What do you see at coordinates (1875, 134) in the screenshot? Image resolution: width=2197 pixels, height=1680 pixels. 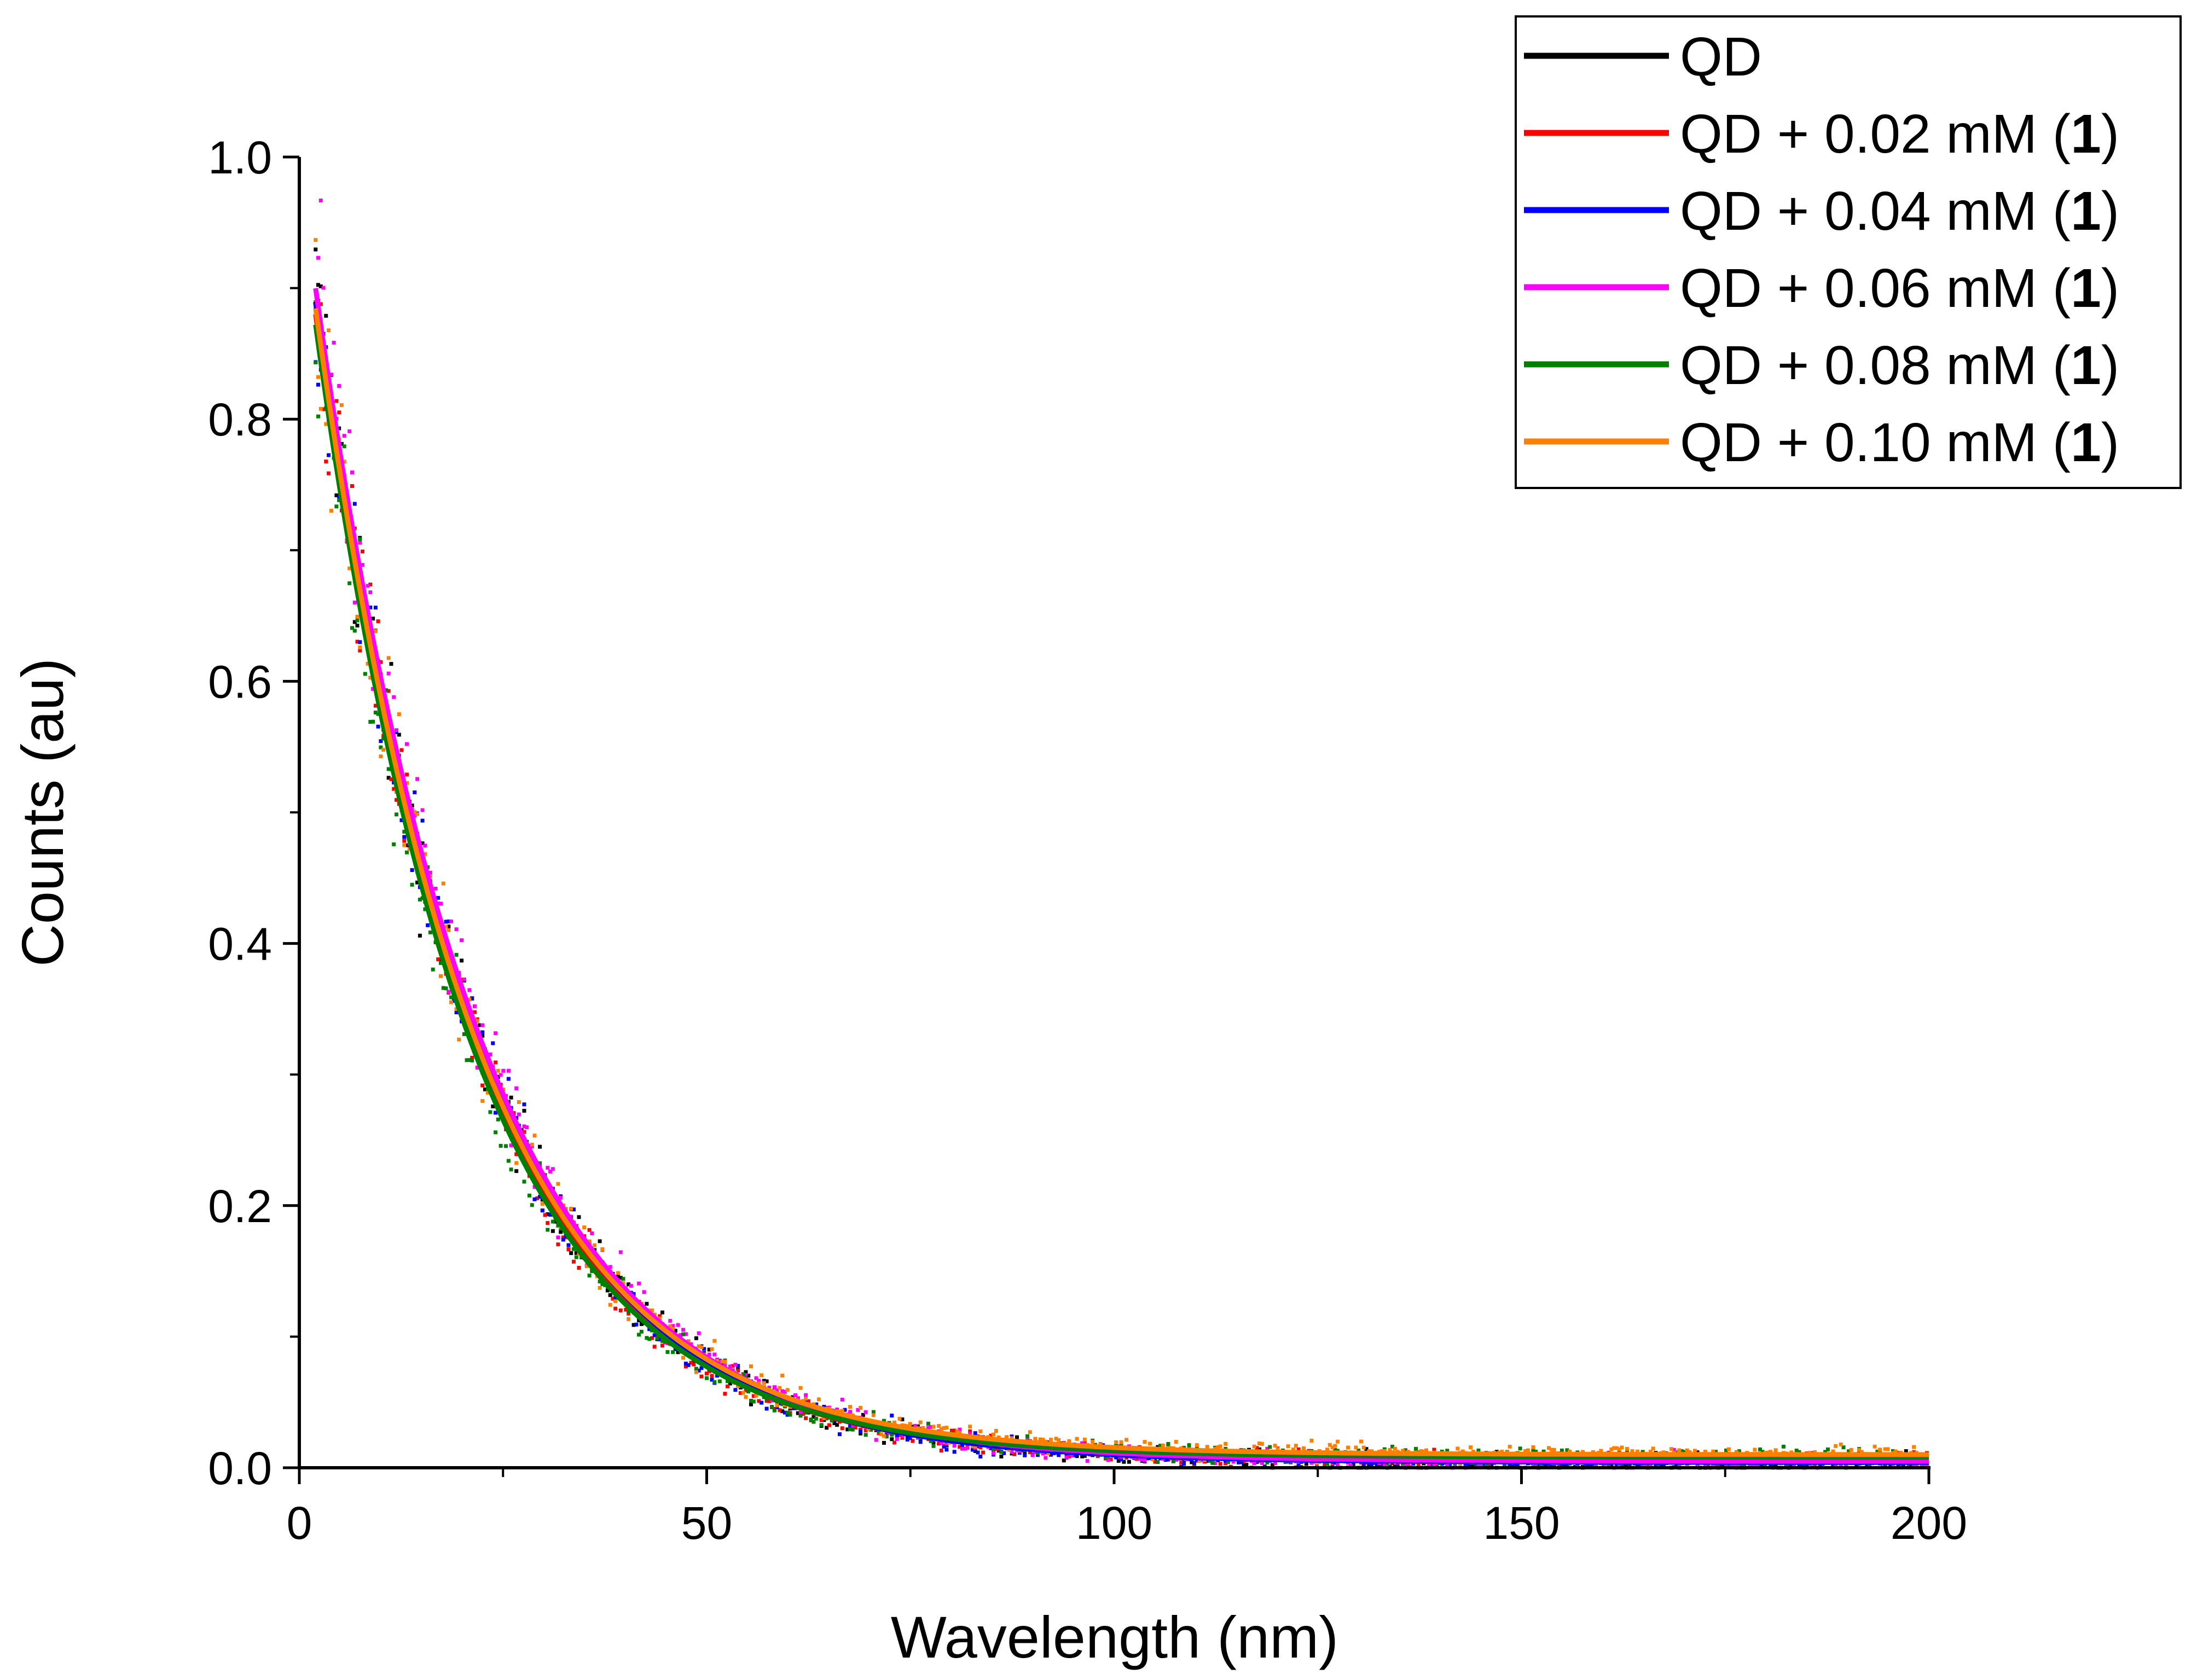 I see `legend-label-text: QD + 0.02 mM (` at bounding box center [1875, 134].